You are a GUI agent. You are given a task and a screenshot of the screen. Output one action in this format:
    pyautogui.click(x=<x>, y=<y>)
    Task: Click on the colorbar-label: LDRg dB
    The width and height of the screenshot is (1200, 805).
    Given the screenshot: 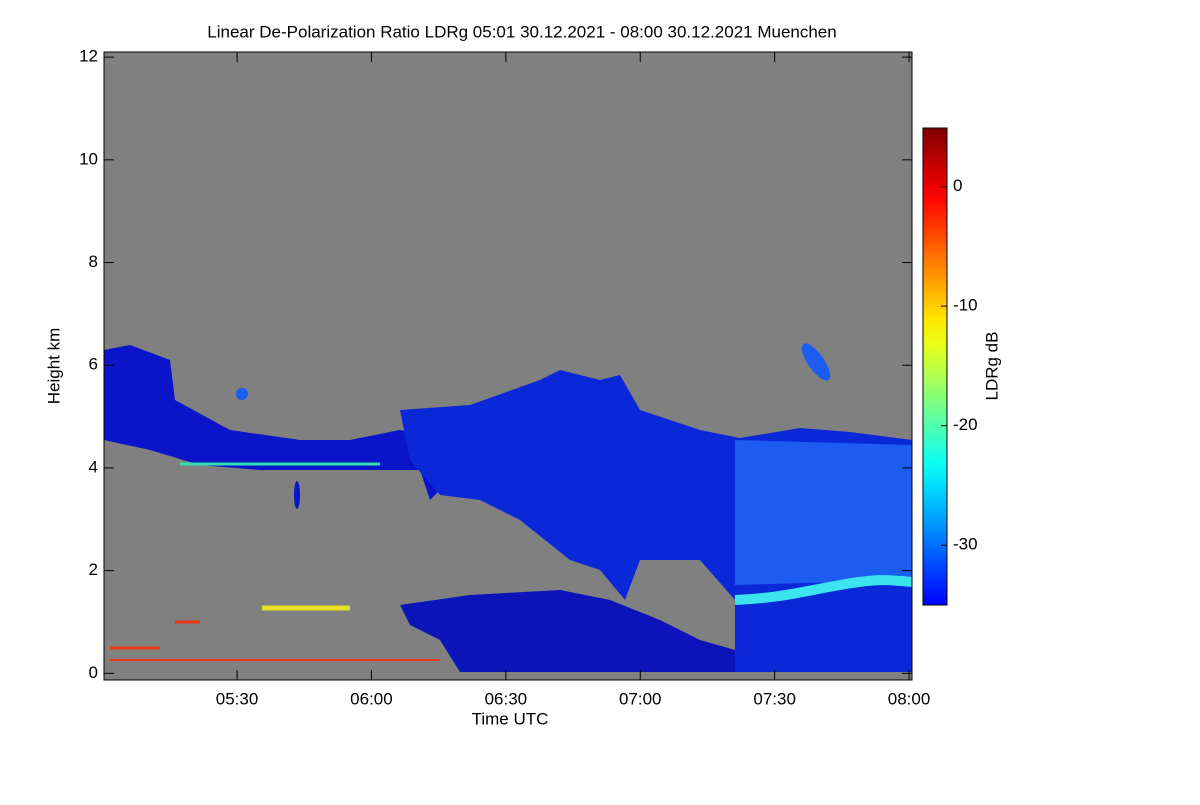 What is the action you would take?
    pyautogui.click(x=991, y=366)
    